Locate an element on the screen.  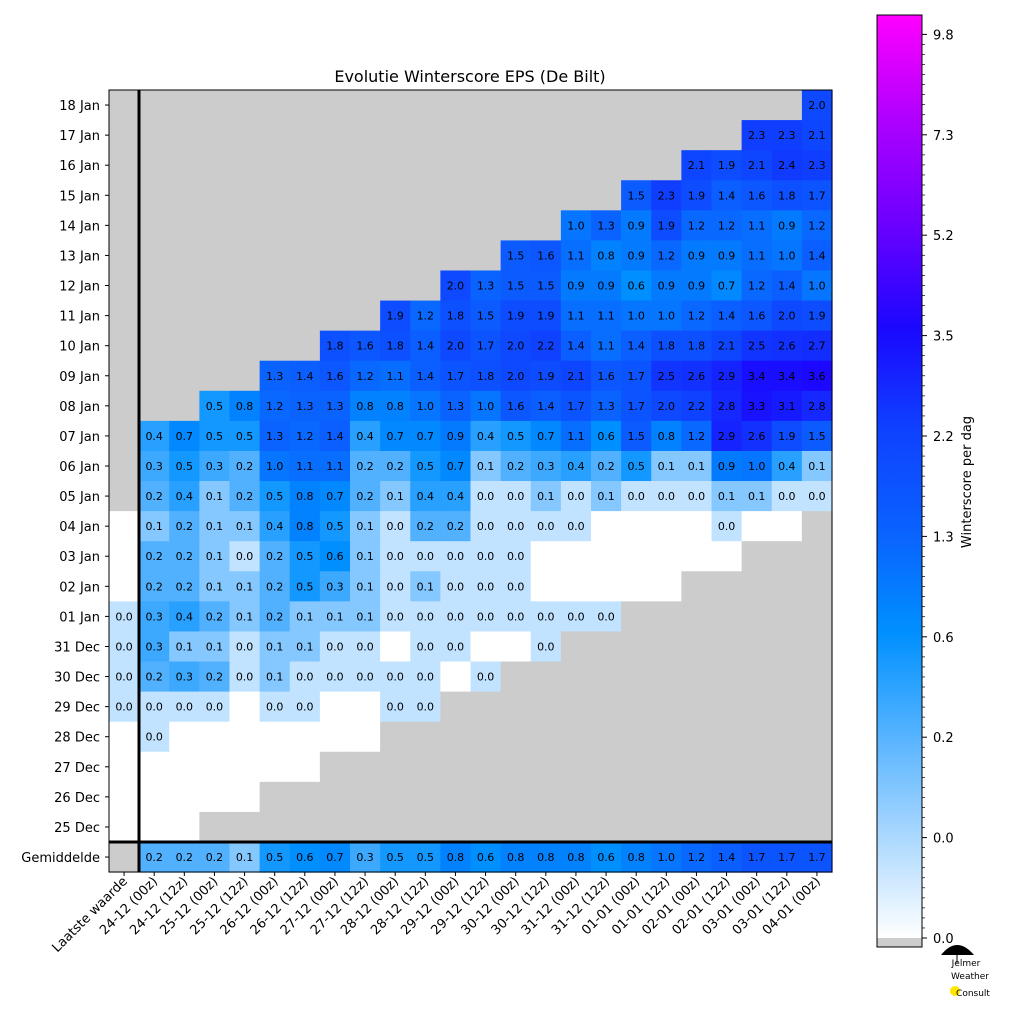
cell-value-label: 1.9 is located at coordinates (667, 225).